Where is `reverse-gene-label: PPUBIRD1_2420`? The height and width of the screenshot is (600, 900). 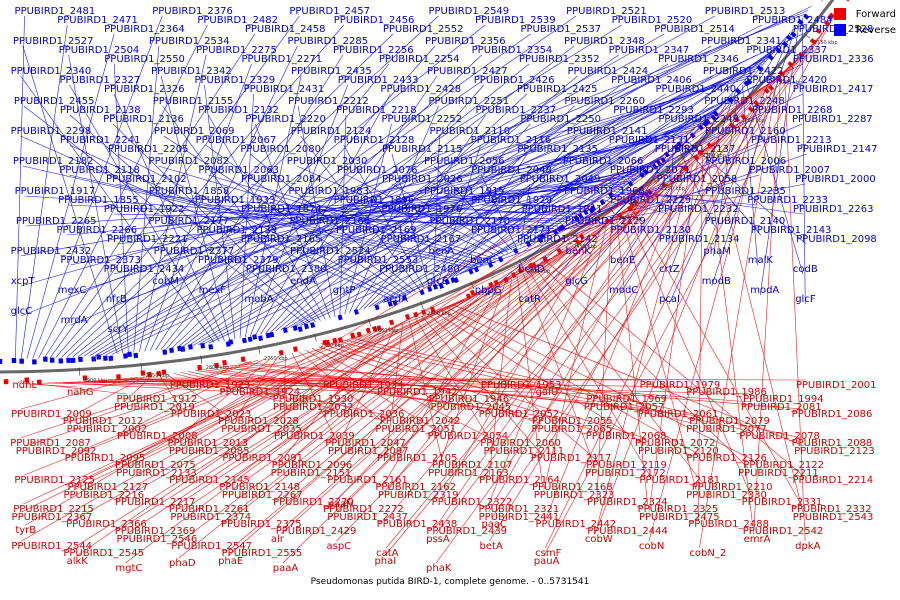 reverse-gene-label: PPUBIRD1_2420 is located at coordinates (787, 80).